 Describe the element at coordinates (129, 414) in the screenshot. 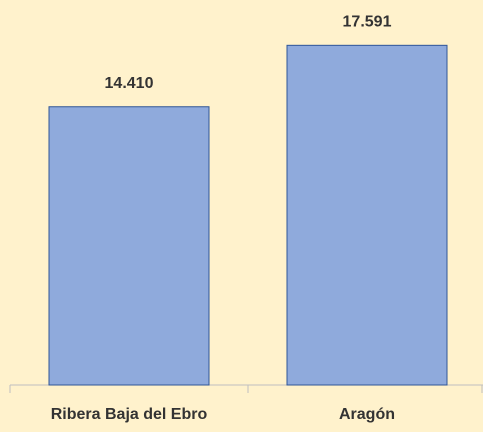

I see `x-tick-label: Ribera Baja del Ebro` at that location.